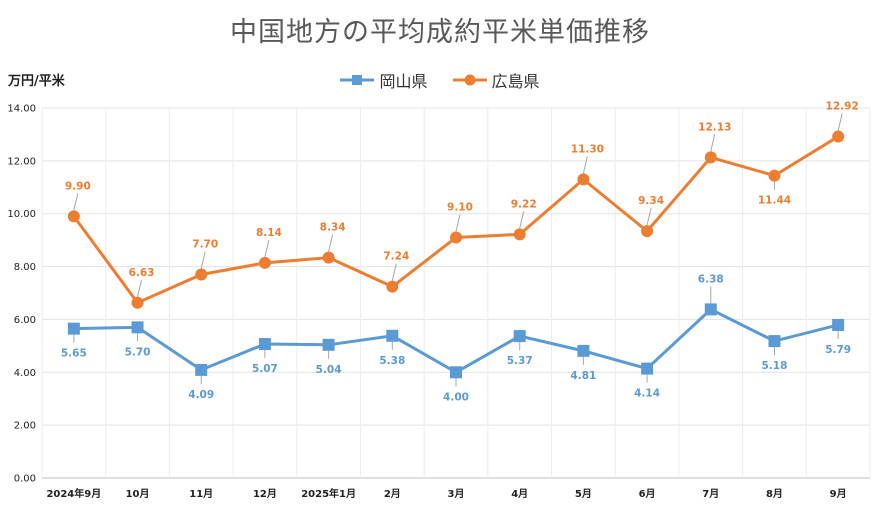 The width and height of the screenshot is (880, 508). Describe the element at coordinates (774, 201) in the screenshot. I see `data-label: 11.44` at that location.